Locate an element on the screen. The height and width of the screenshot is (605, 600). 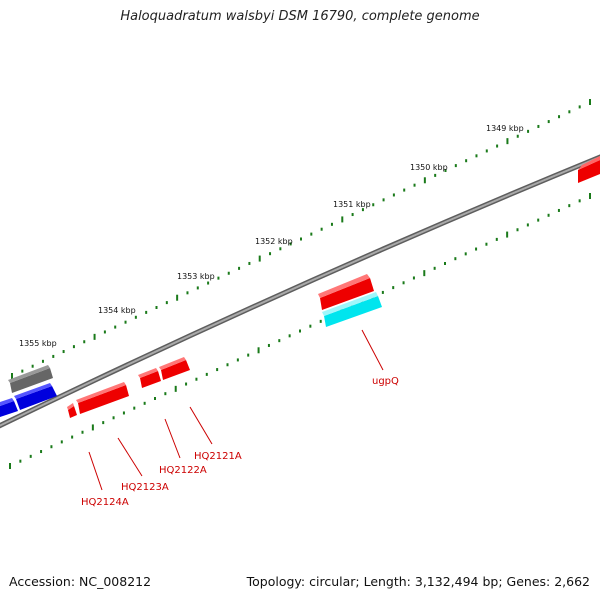
gene-label-hq2123a: HQ2123A is located at coordinates (145, 487).